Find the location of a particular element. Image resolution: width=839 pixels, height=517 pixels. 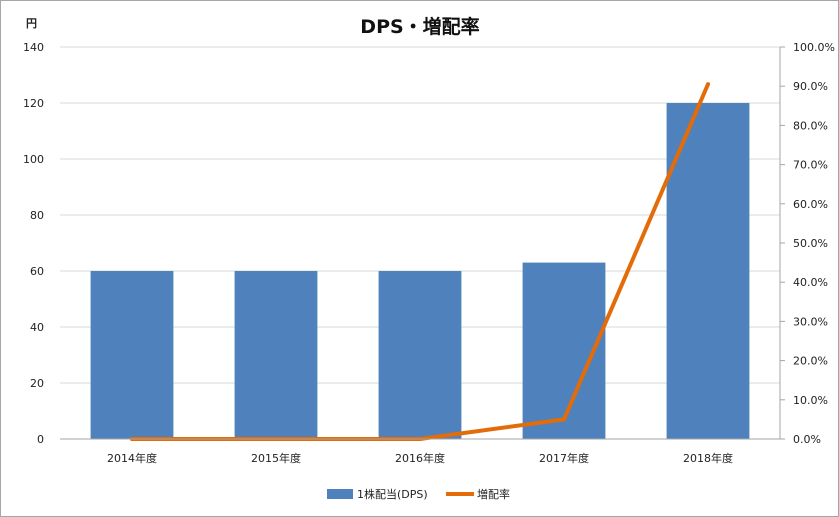

y-left-tick-label: 120 is located at coordinates (33, 103).